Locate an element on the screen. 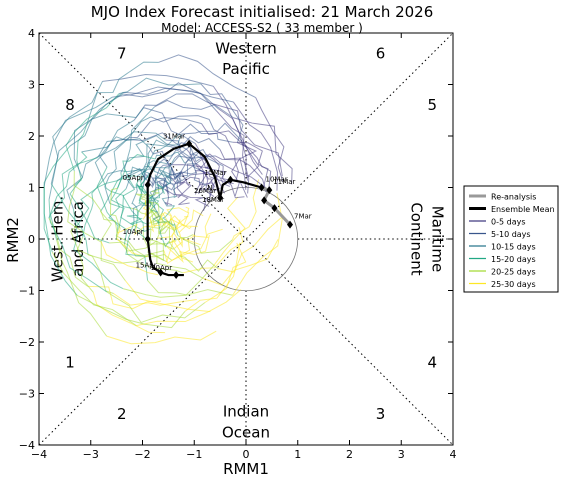 The width and height of the screenshot is (568, 480). y-tick-label: 1 is located at coordinates (31, 188).